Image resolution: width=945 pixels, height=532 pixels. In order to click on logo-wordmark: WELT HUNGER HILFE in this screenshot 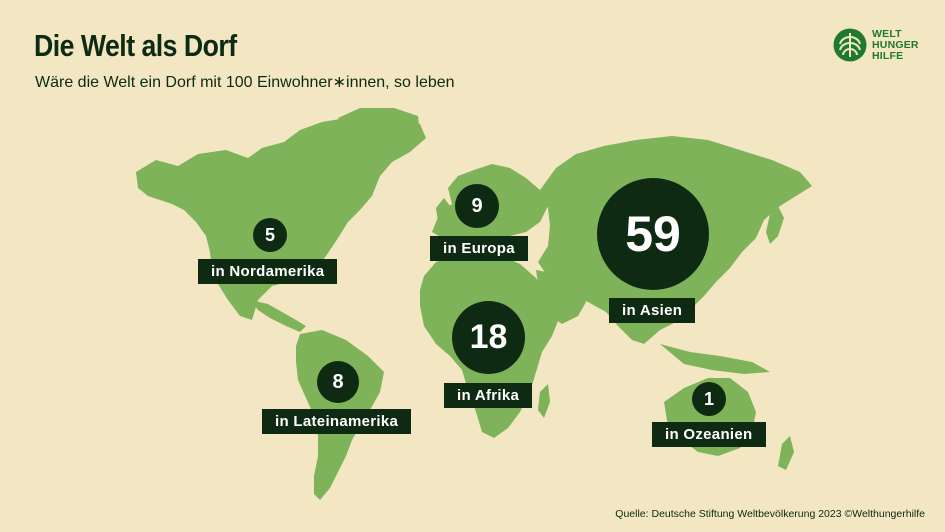, I will do `click(895, 44)`.